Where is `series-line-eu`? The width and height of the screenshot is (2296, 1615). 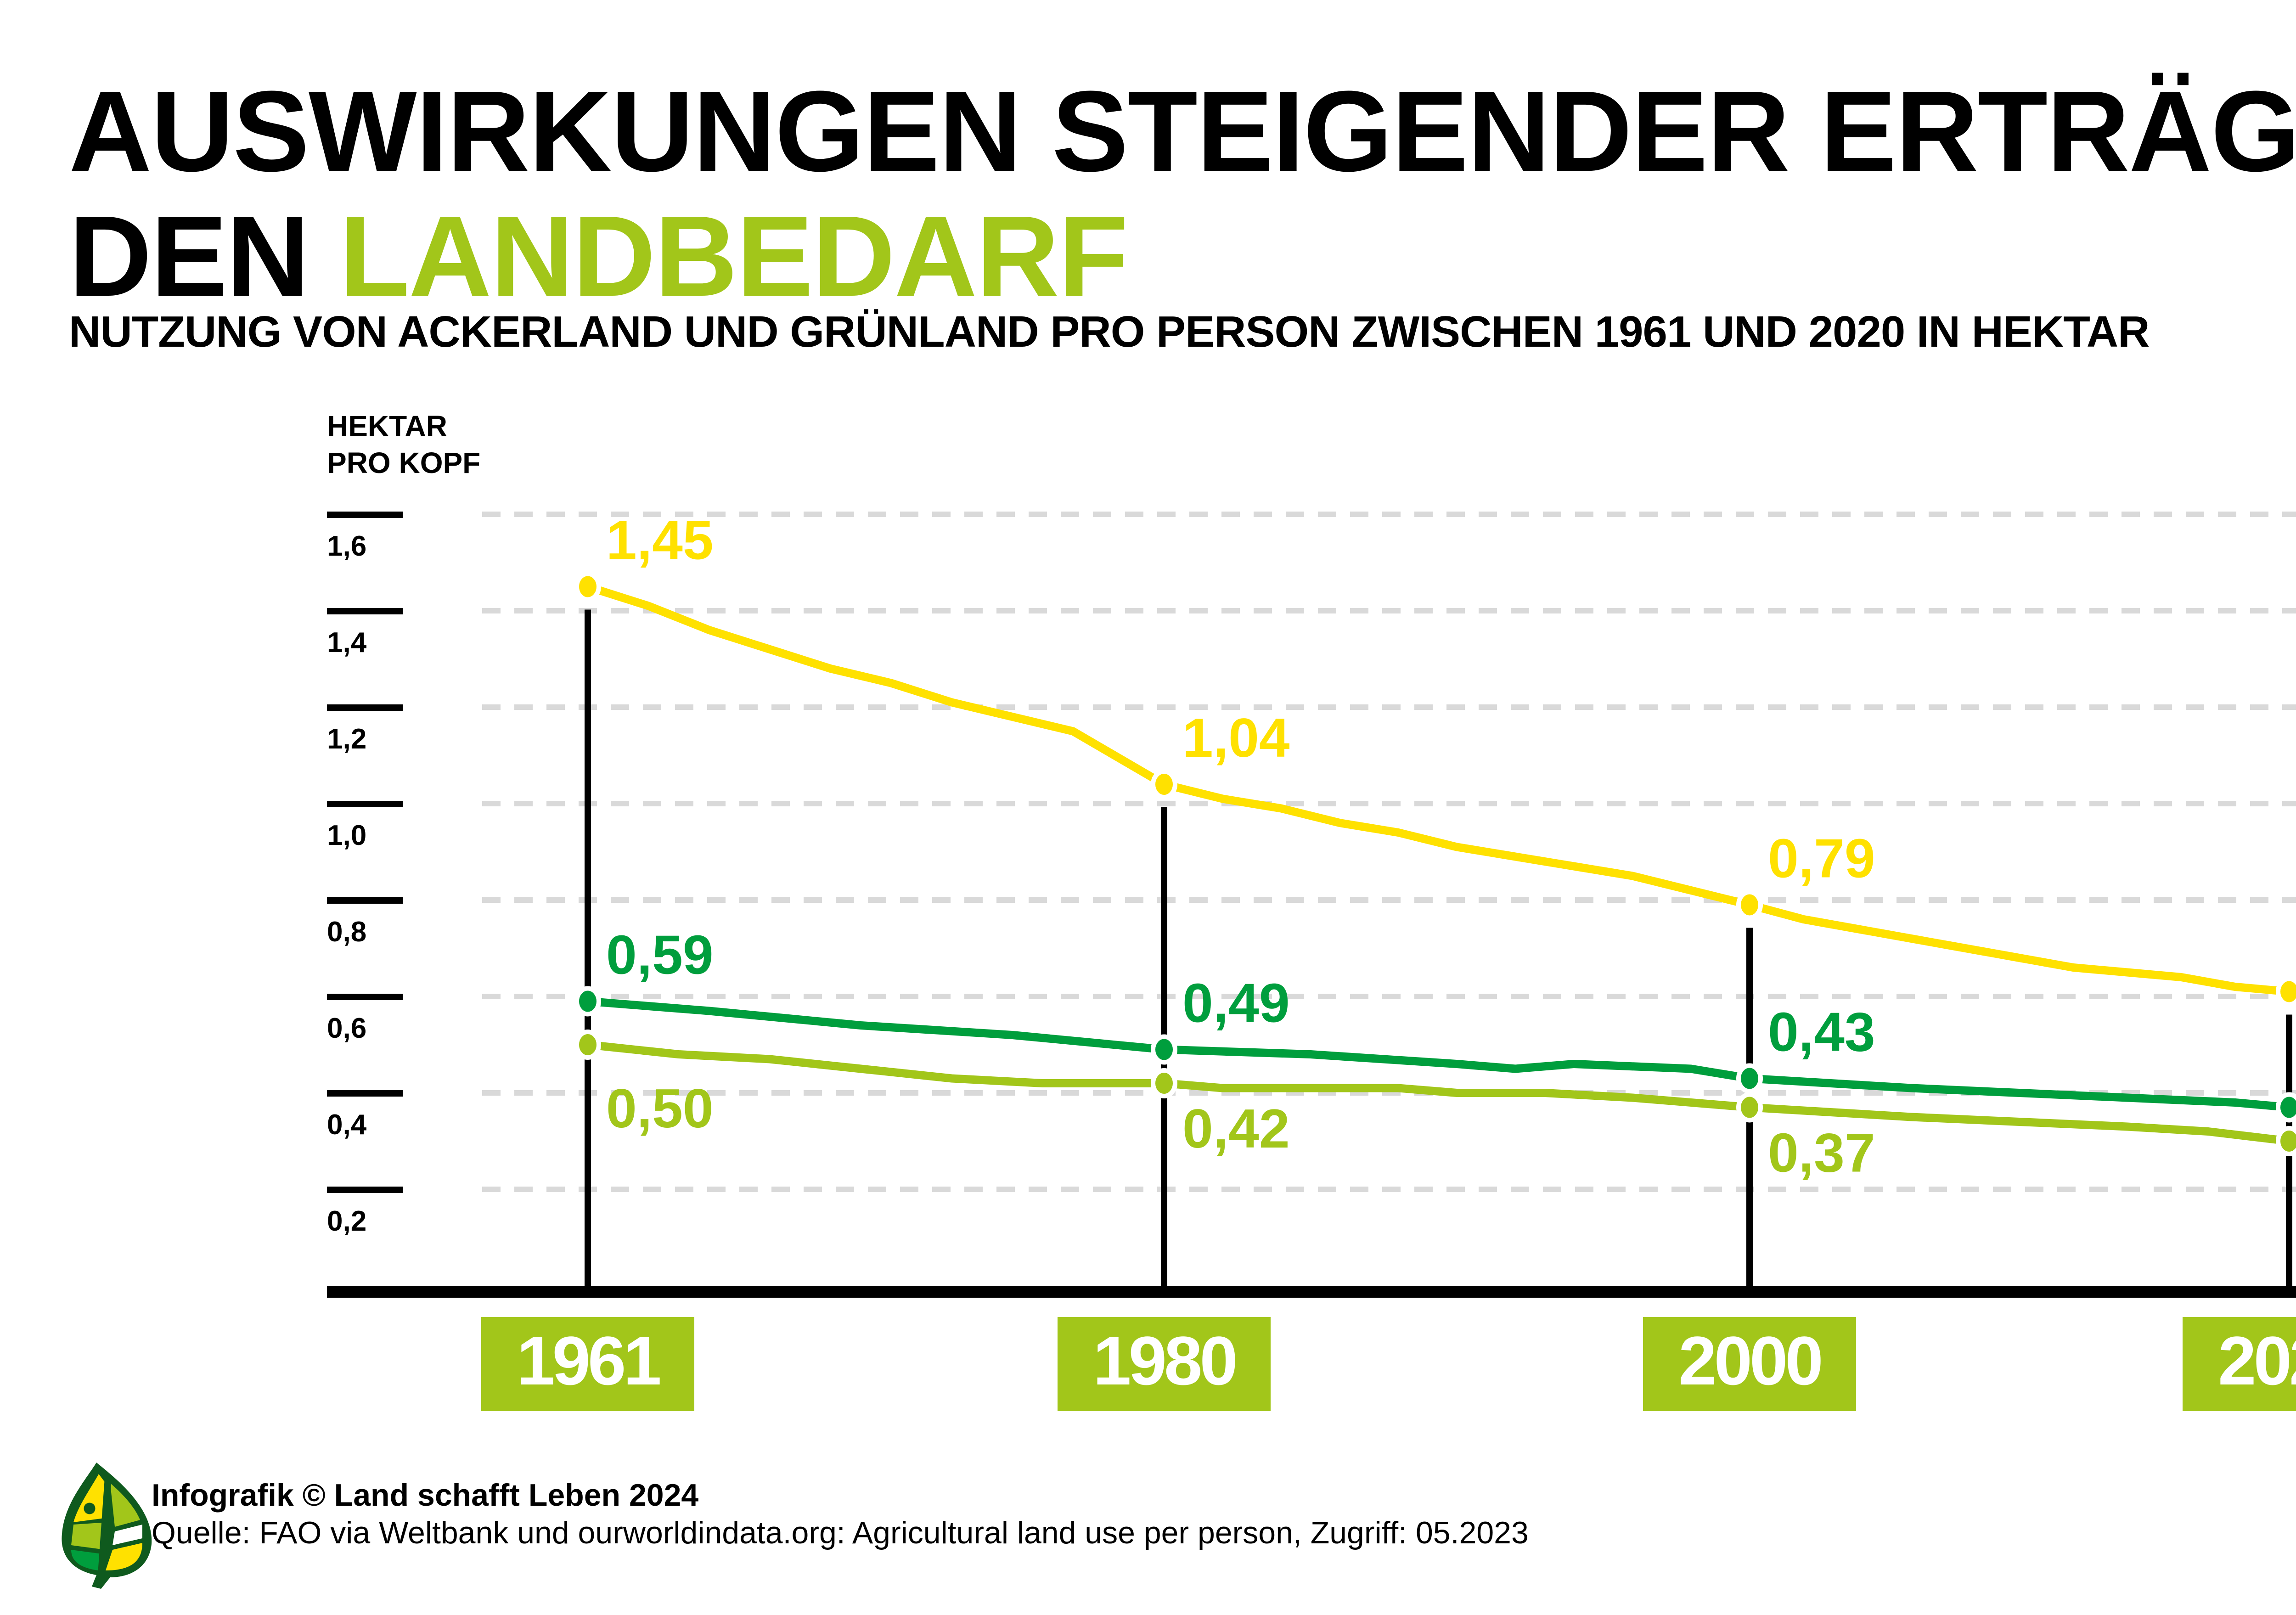 series-line-eu is located at coordinates (1439, 1054).